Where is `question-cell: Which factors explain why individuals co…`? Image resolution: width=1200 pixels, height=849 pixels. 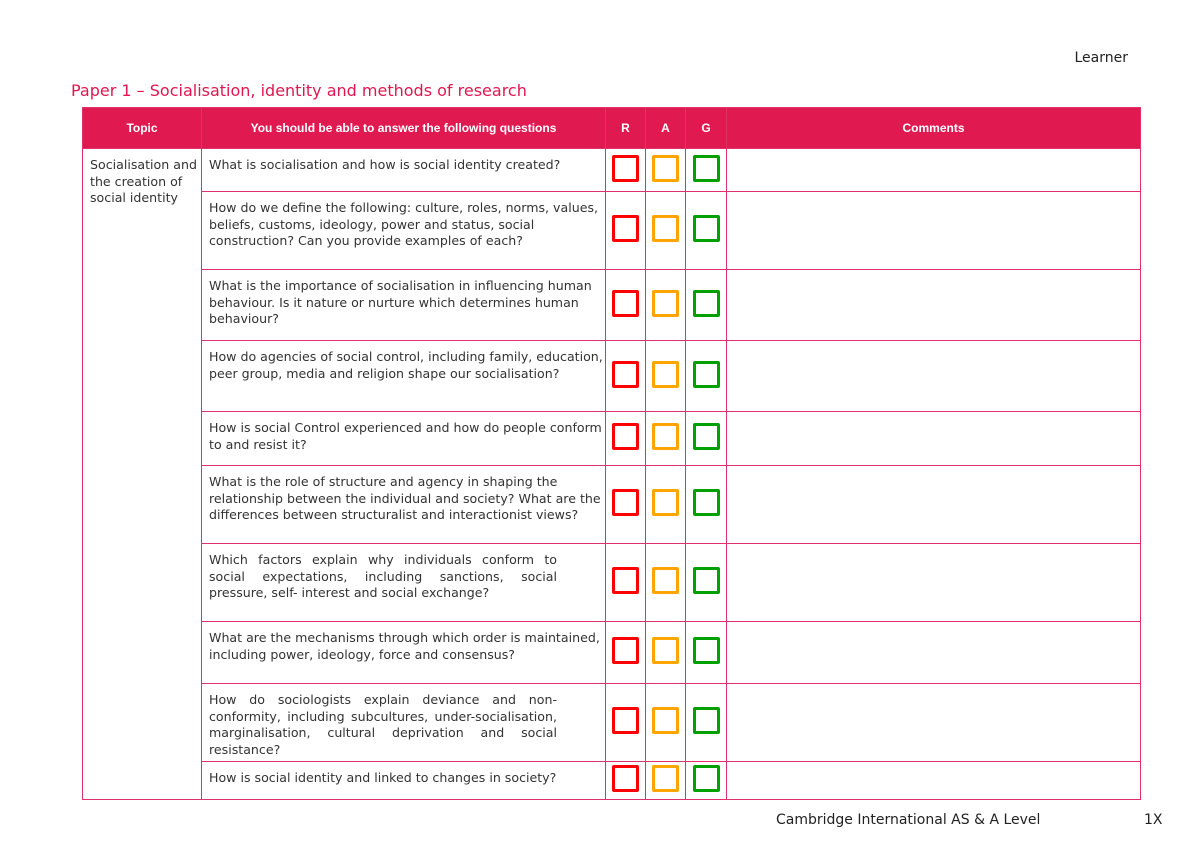 question-cell: Which factors explain why individuals co… is located at coordinates (403, 582).